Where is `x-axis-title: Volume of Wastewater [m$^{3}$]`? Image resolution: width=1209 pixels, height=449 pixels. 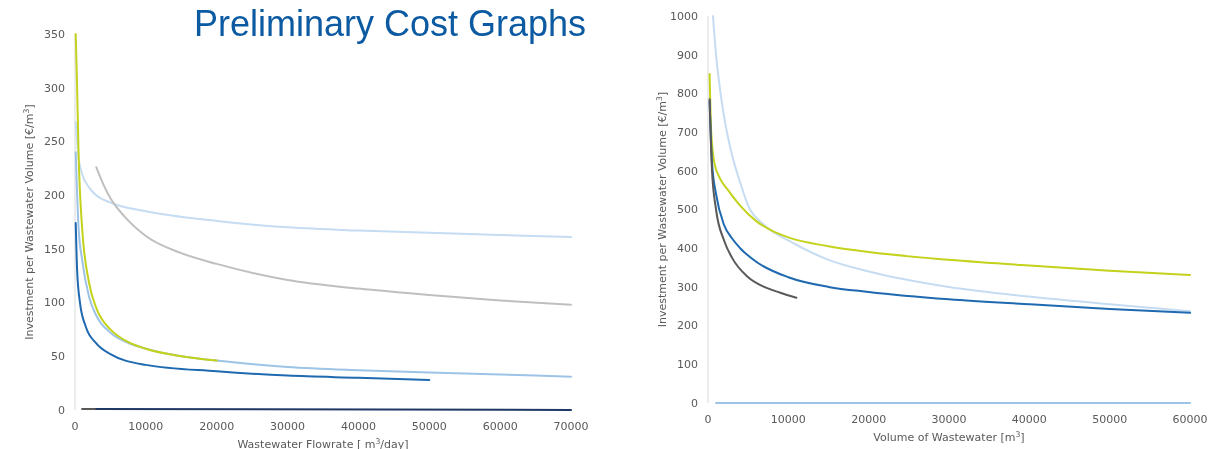 x-axis-title: Volume of Wastewater [m$^{3}$] is located at coordinates (949, 436).